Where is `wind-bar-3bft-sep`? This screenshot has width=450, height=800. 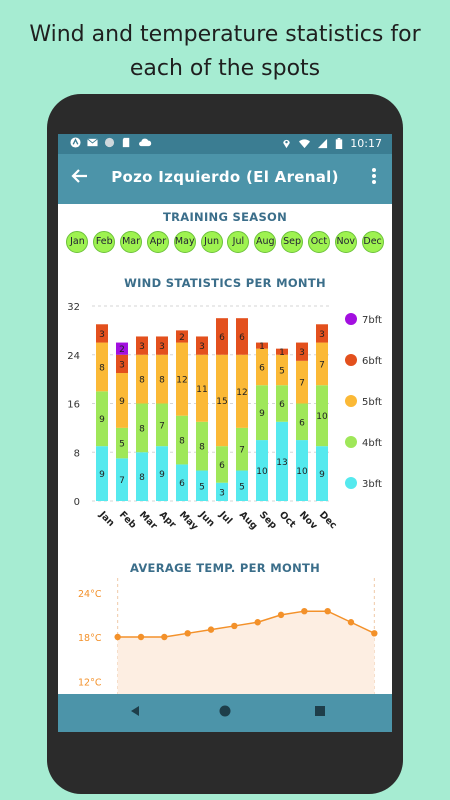
wind-bar-3bft-sep is located at coordinates (262, 470).